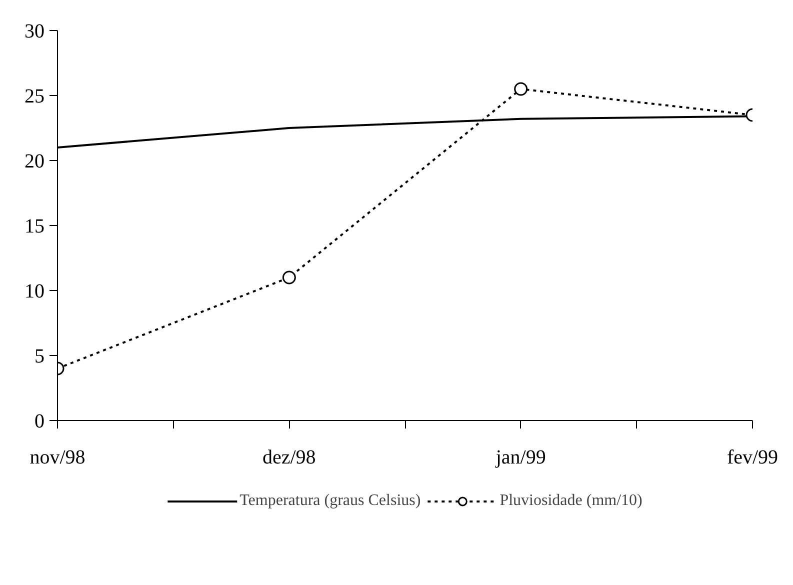  What do you see at coordinates (330, 501) in the screenshot?
I see `legend-label: Temperatura (graus Celsius)` at bounding box center [330, 501].